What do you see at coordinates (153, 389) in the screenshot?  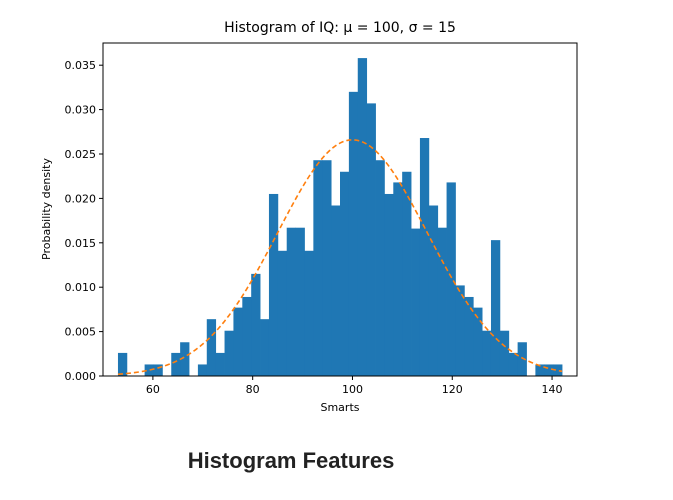 I see `x-tick-label: 60` at bounding box center [153, 389].